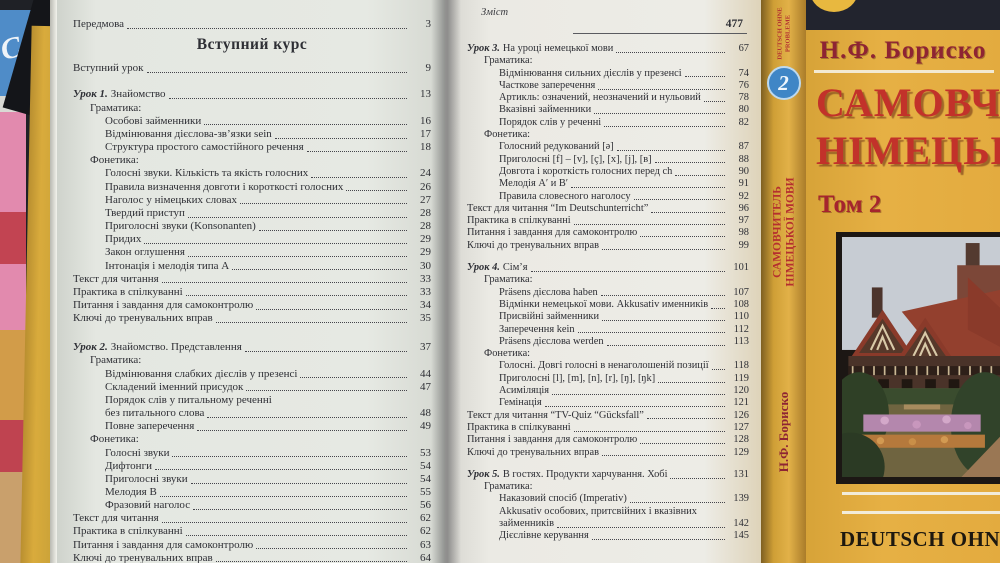 The image size is (1000, 563). I want to click on toc-entry-label: Граматика:, so click(508, 61).